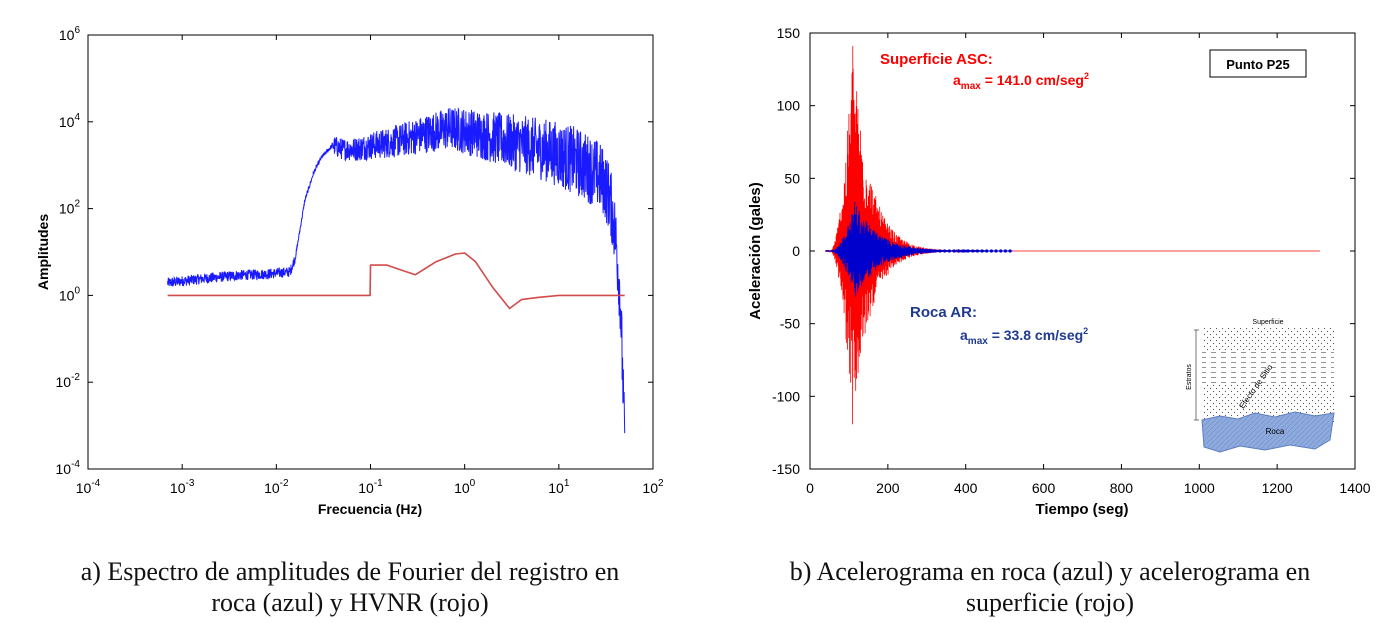 Image resolution: width=1379 pixels, height=623 pixels. Describe the element at coordinates (789, 106) in the screenshot. I see `right-y-tick-label: 100` at that location.